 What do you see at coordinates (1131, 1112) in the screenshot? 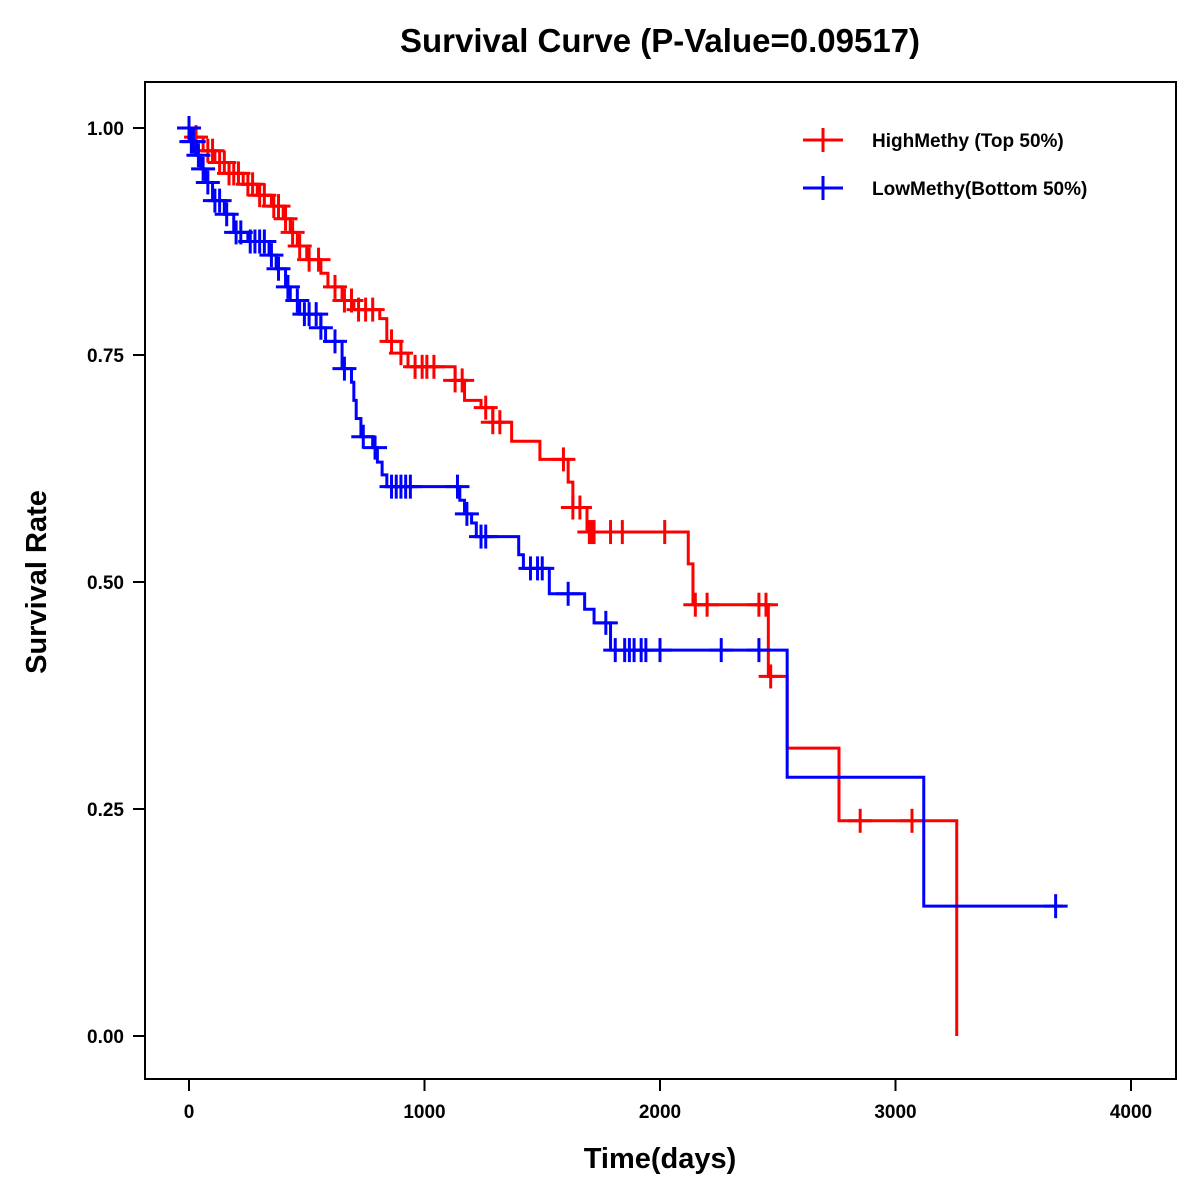
I see `x-tick-label: 4000` at bounding box center [1131, 1112].